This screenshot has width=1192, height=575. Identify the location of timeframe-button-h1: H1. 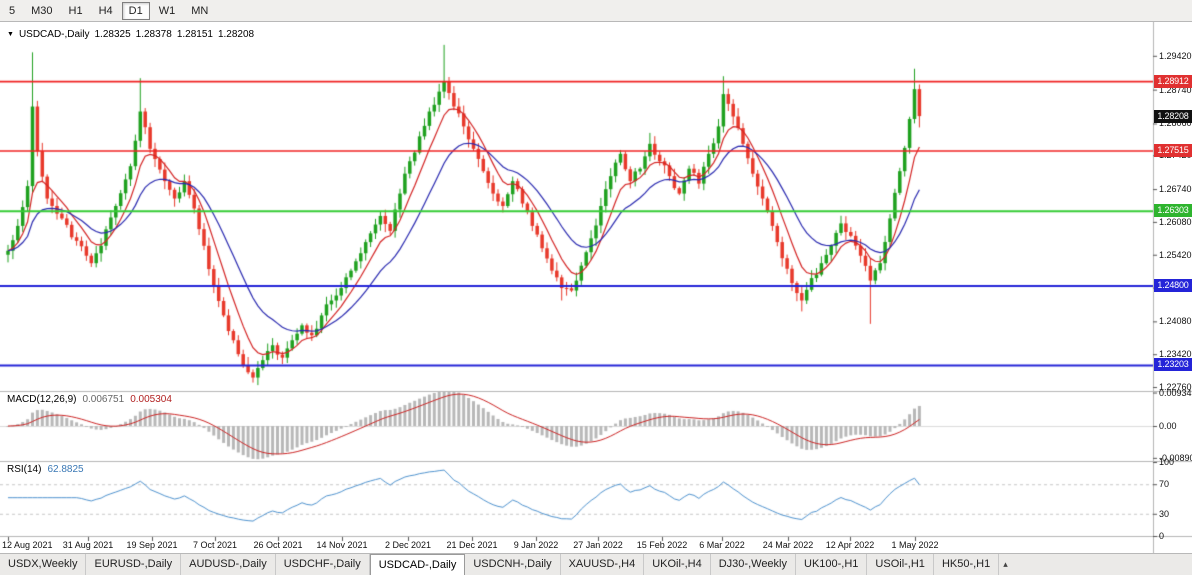
(75, 10).